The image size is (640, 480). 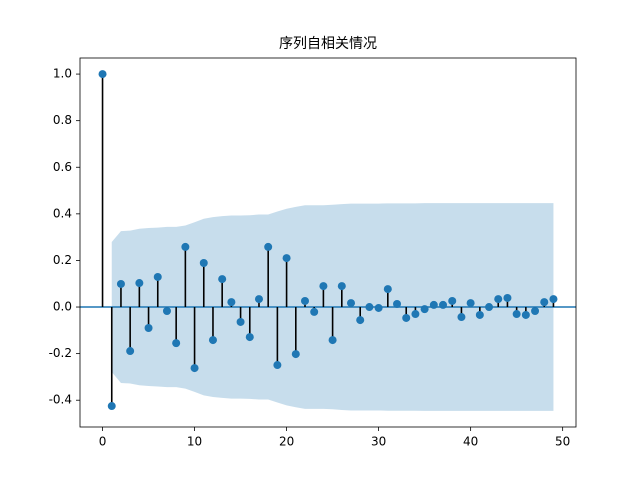 I want to click on y-tick-label: 1.0, so click(x=62, y=74).